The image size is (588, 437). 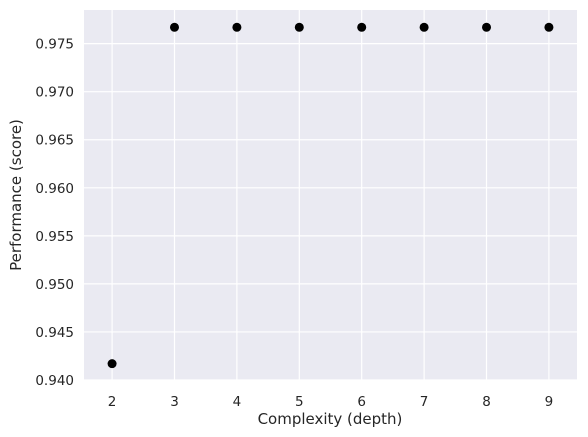 I want to click on x-tick-label: 9, so click(x=549, y=402).